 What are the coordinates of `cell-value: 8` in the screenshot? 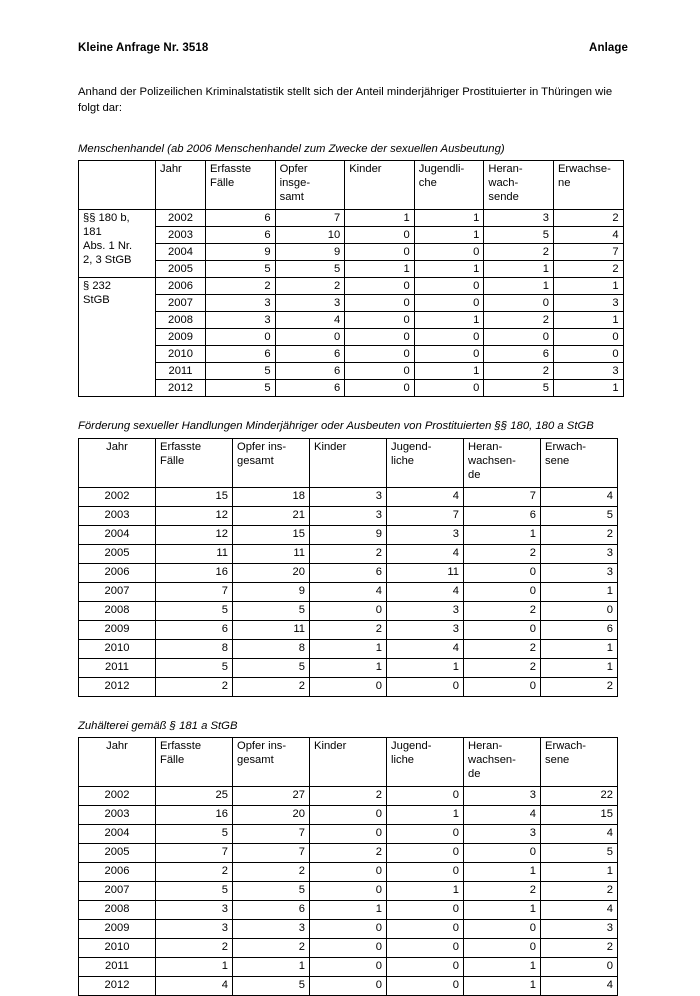 It's located at (194, 648).